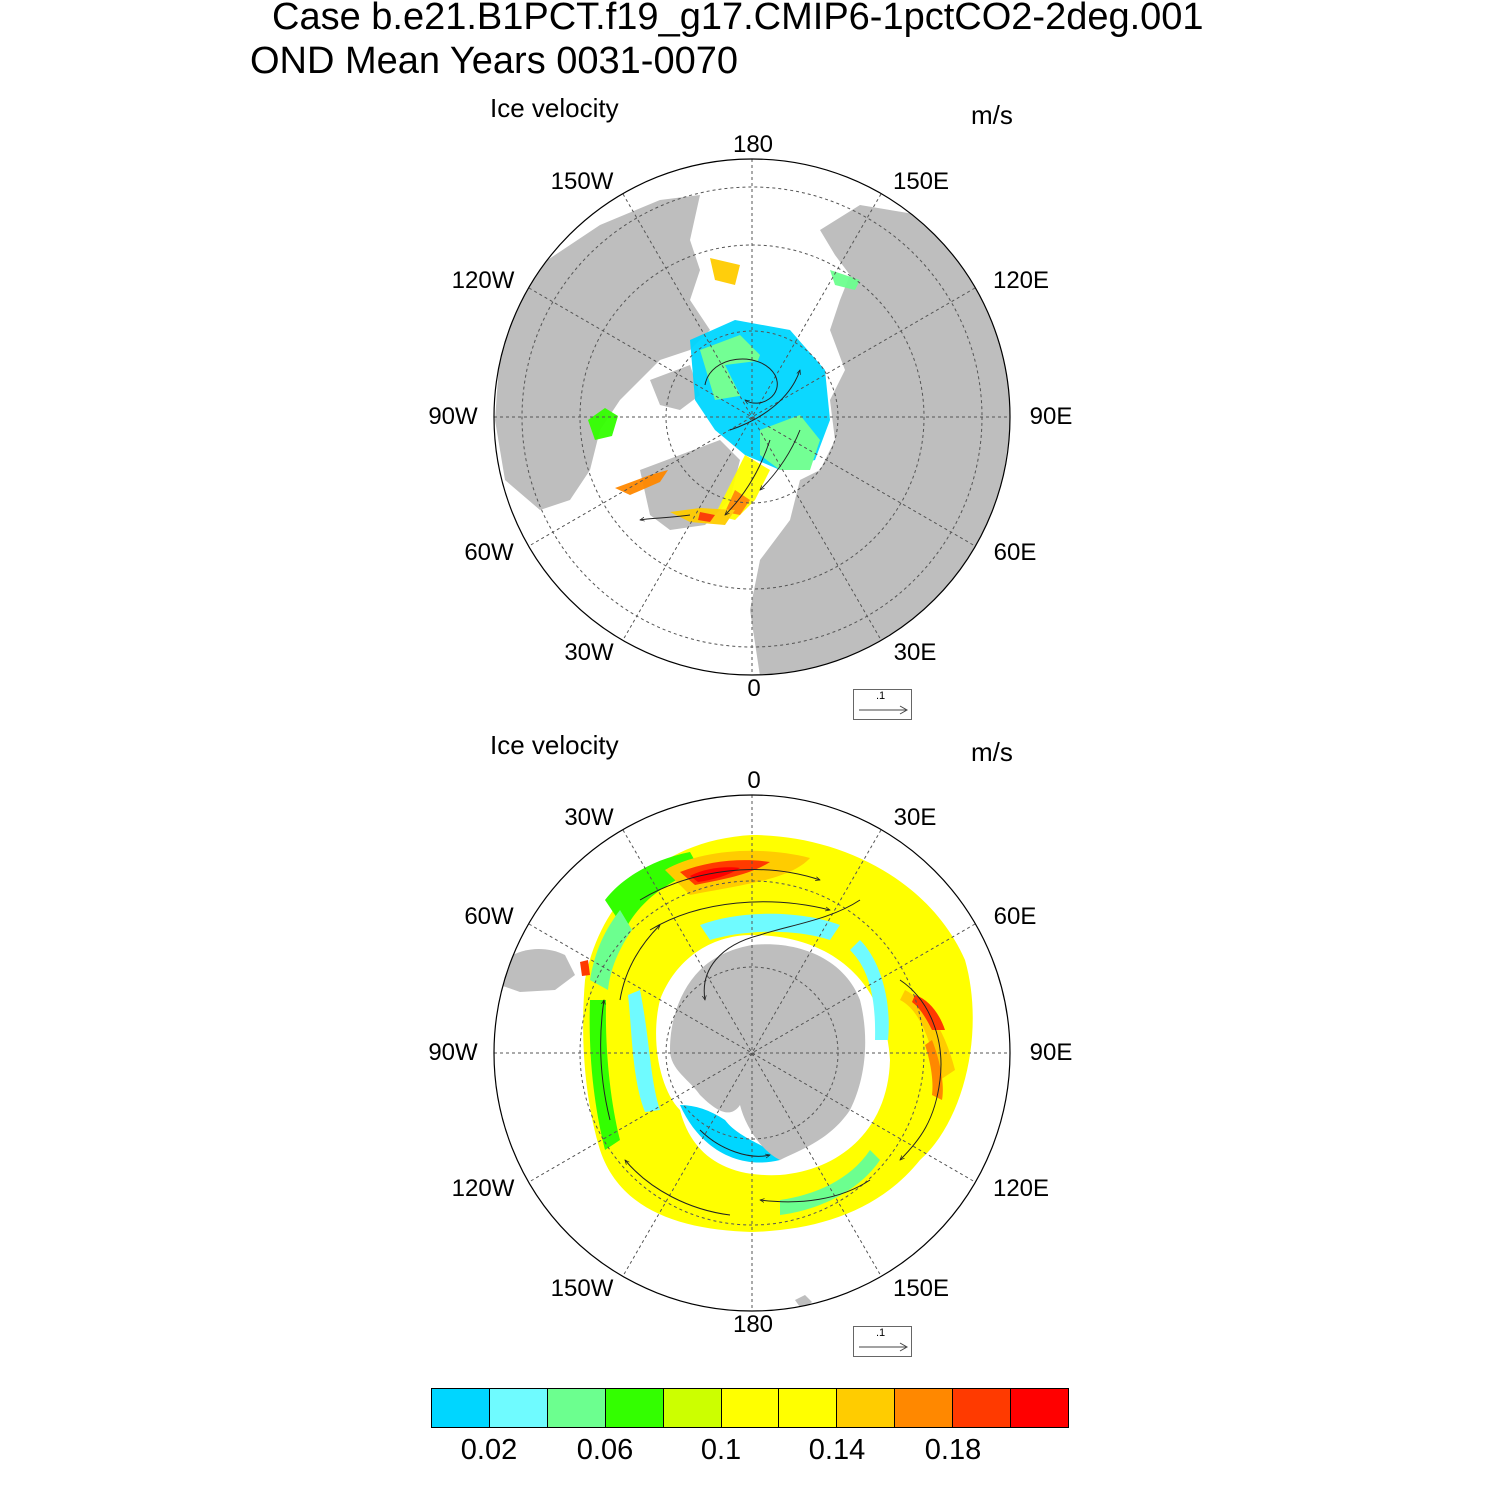  Describe the element at coordinates (453, 416) in the screenshot. I see `north-lon-label-90w: 90W` at that location.